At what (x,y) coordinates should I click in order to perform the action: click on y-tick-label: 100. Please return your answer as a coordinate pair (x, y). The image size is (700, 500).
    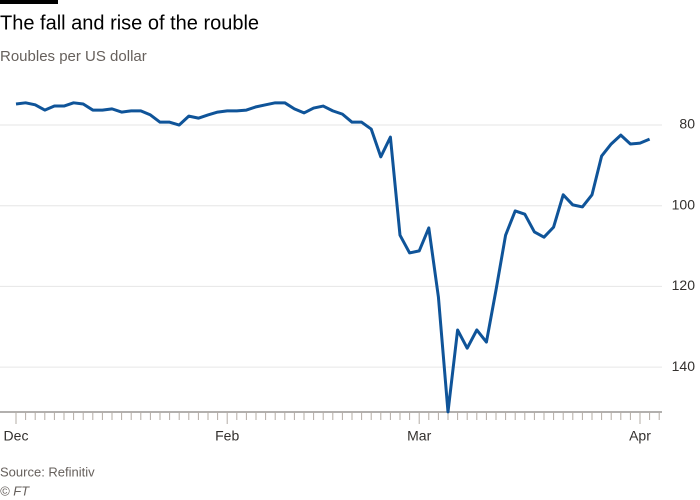
    Looking at the image, I should click on (684, 204).